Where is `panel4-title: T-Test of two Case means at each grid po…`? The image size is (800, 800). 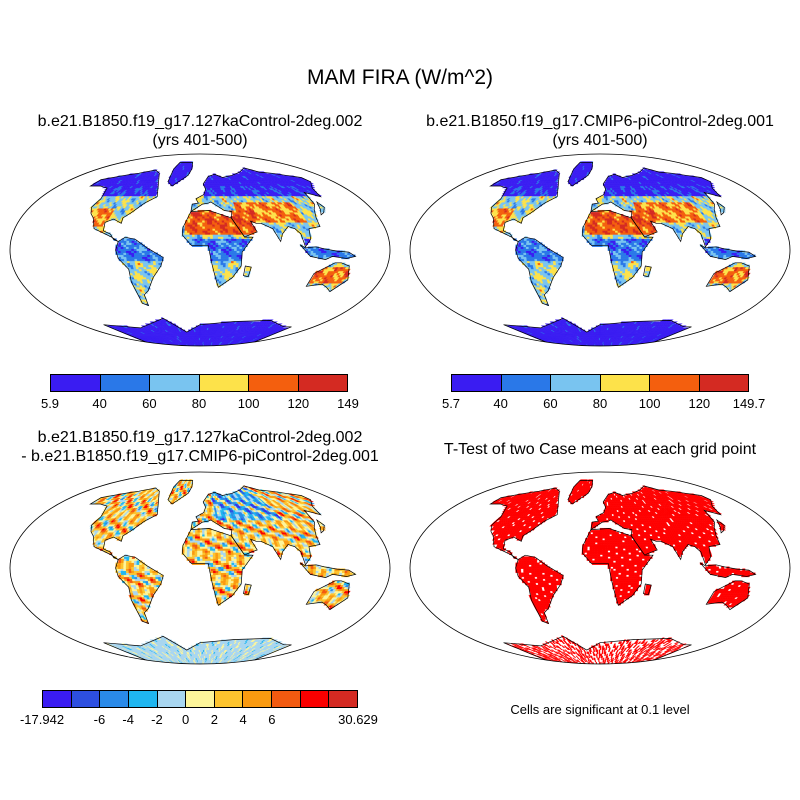 panel4-title: T-Test of two Case means at each grid po… is located at coordinates (600, 449).